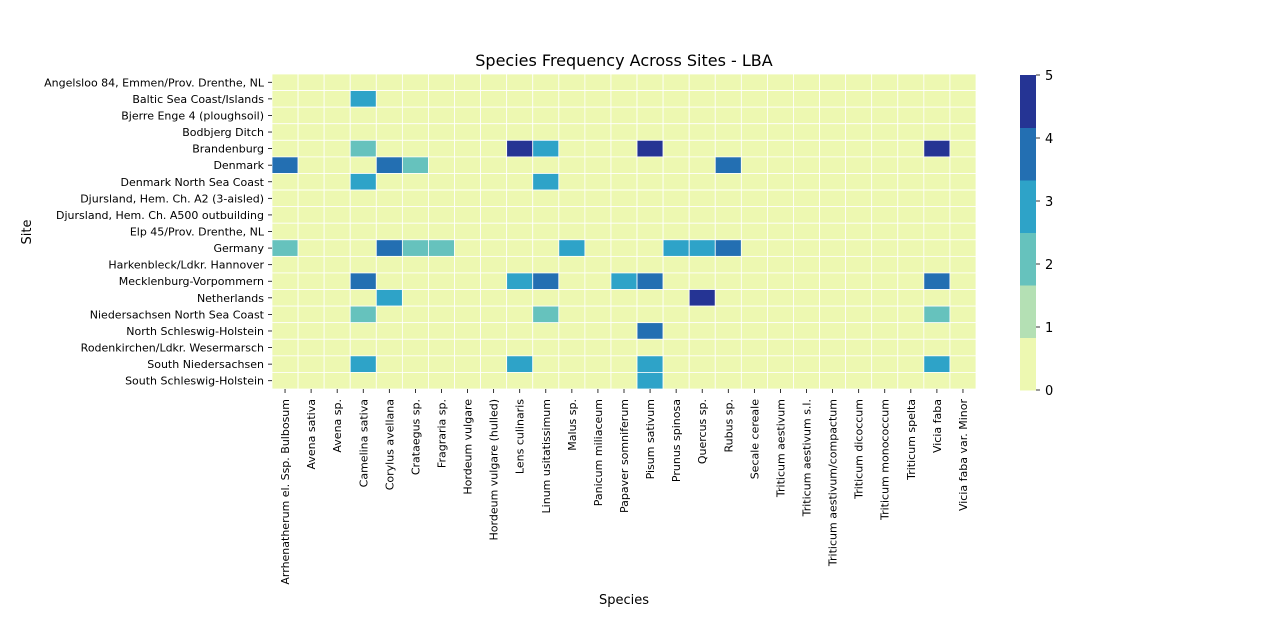  I want to click on x-tick-label: Hordeum vulgare (hulled), so click(494, 469).